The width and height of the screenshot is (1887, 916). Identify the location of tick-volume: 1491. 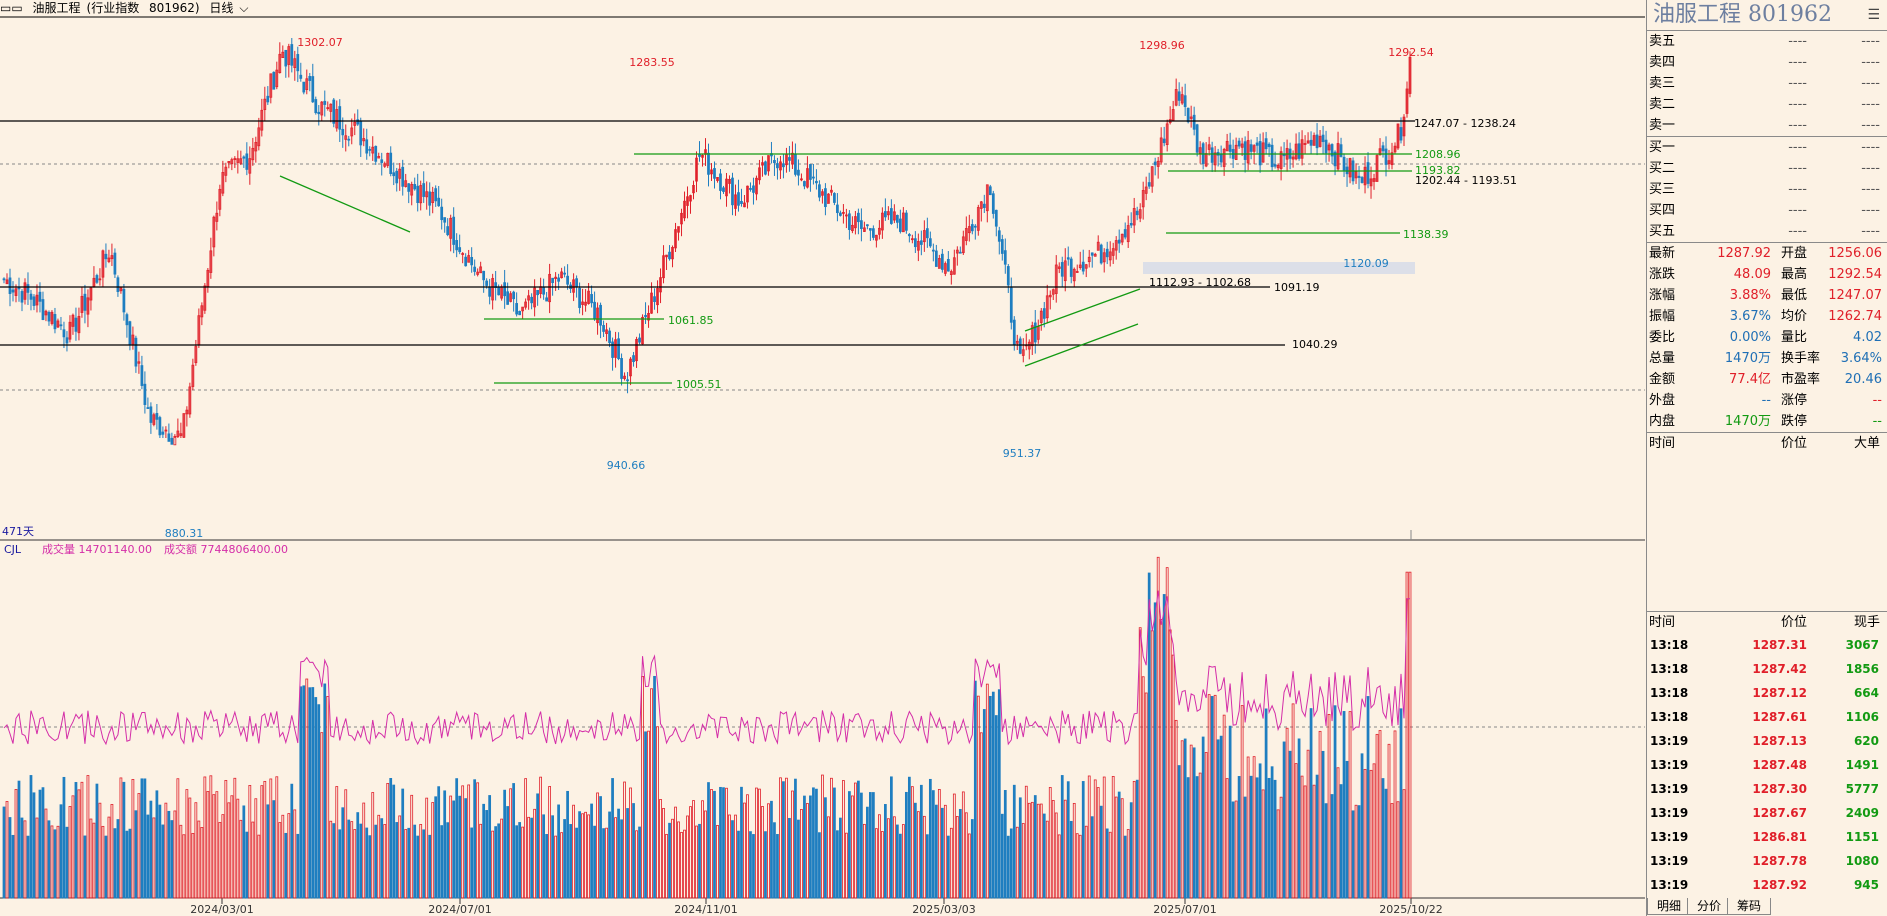
(1862, 765).